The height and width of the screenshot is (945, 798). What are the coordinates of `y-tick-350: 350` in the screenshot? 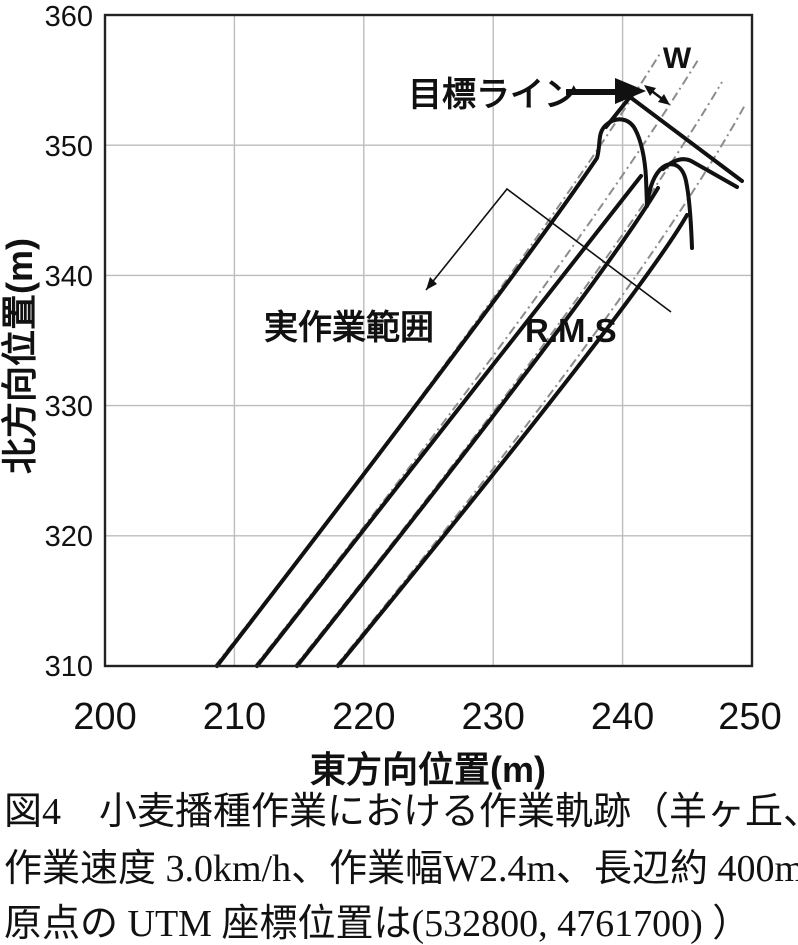 It's located at (69, 147).